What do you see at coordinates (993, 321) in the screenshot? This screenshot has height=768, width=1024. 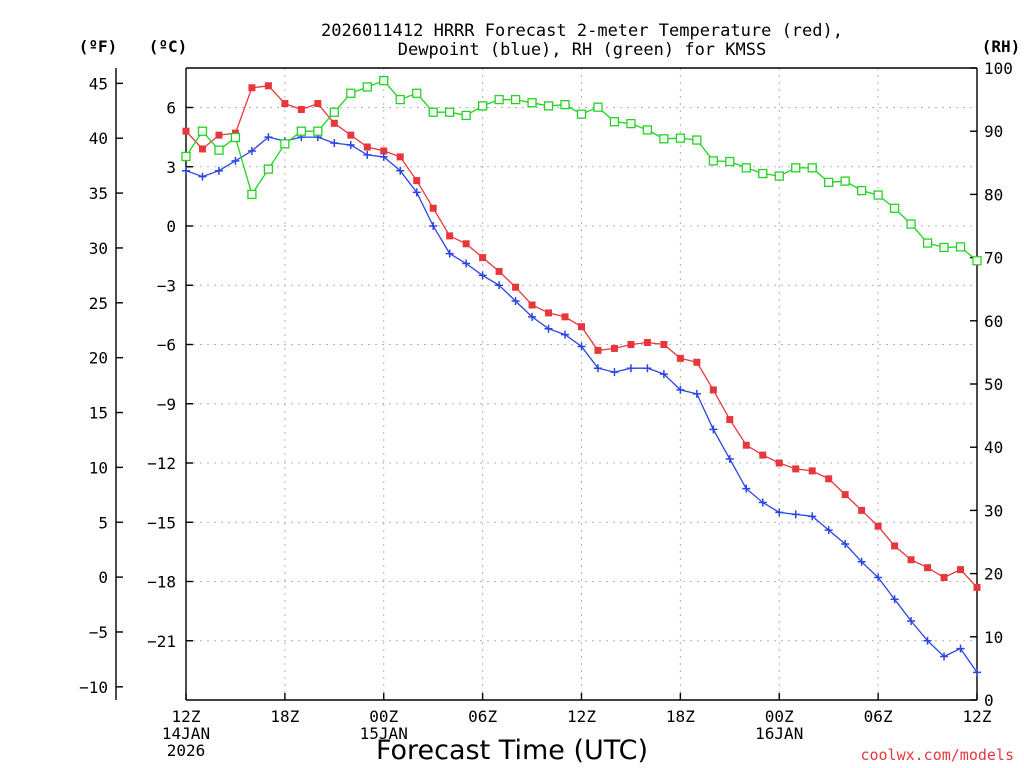 I see `rh-tick-label: 60` at bounding box center [993, 321].